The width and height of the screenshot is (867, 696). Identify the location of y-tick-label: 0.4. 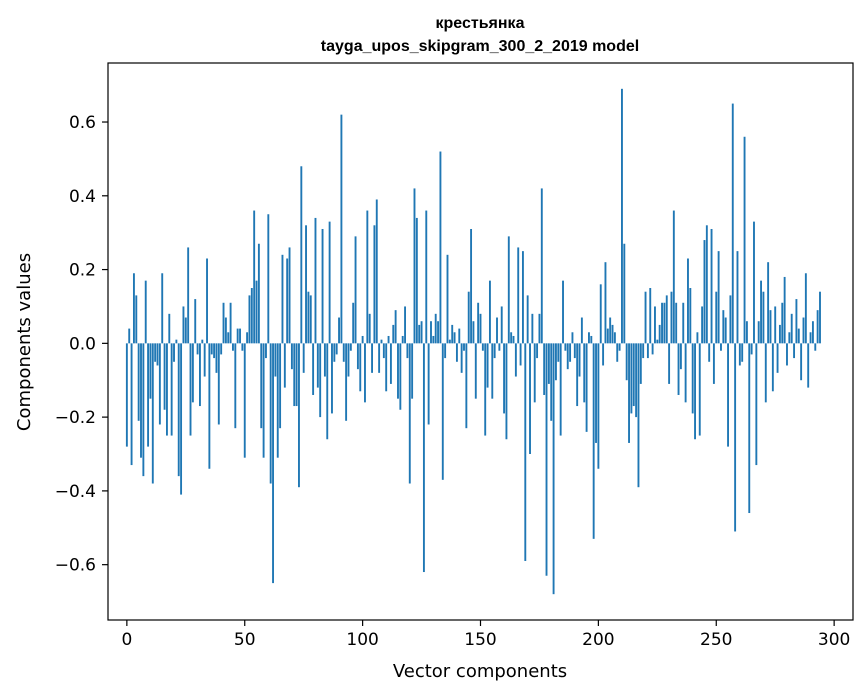
(82, 197).